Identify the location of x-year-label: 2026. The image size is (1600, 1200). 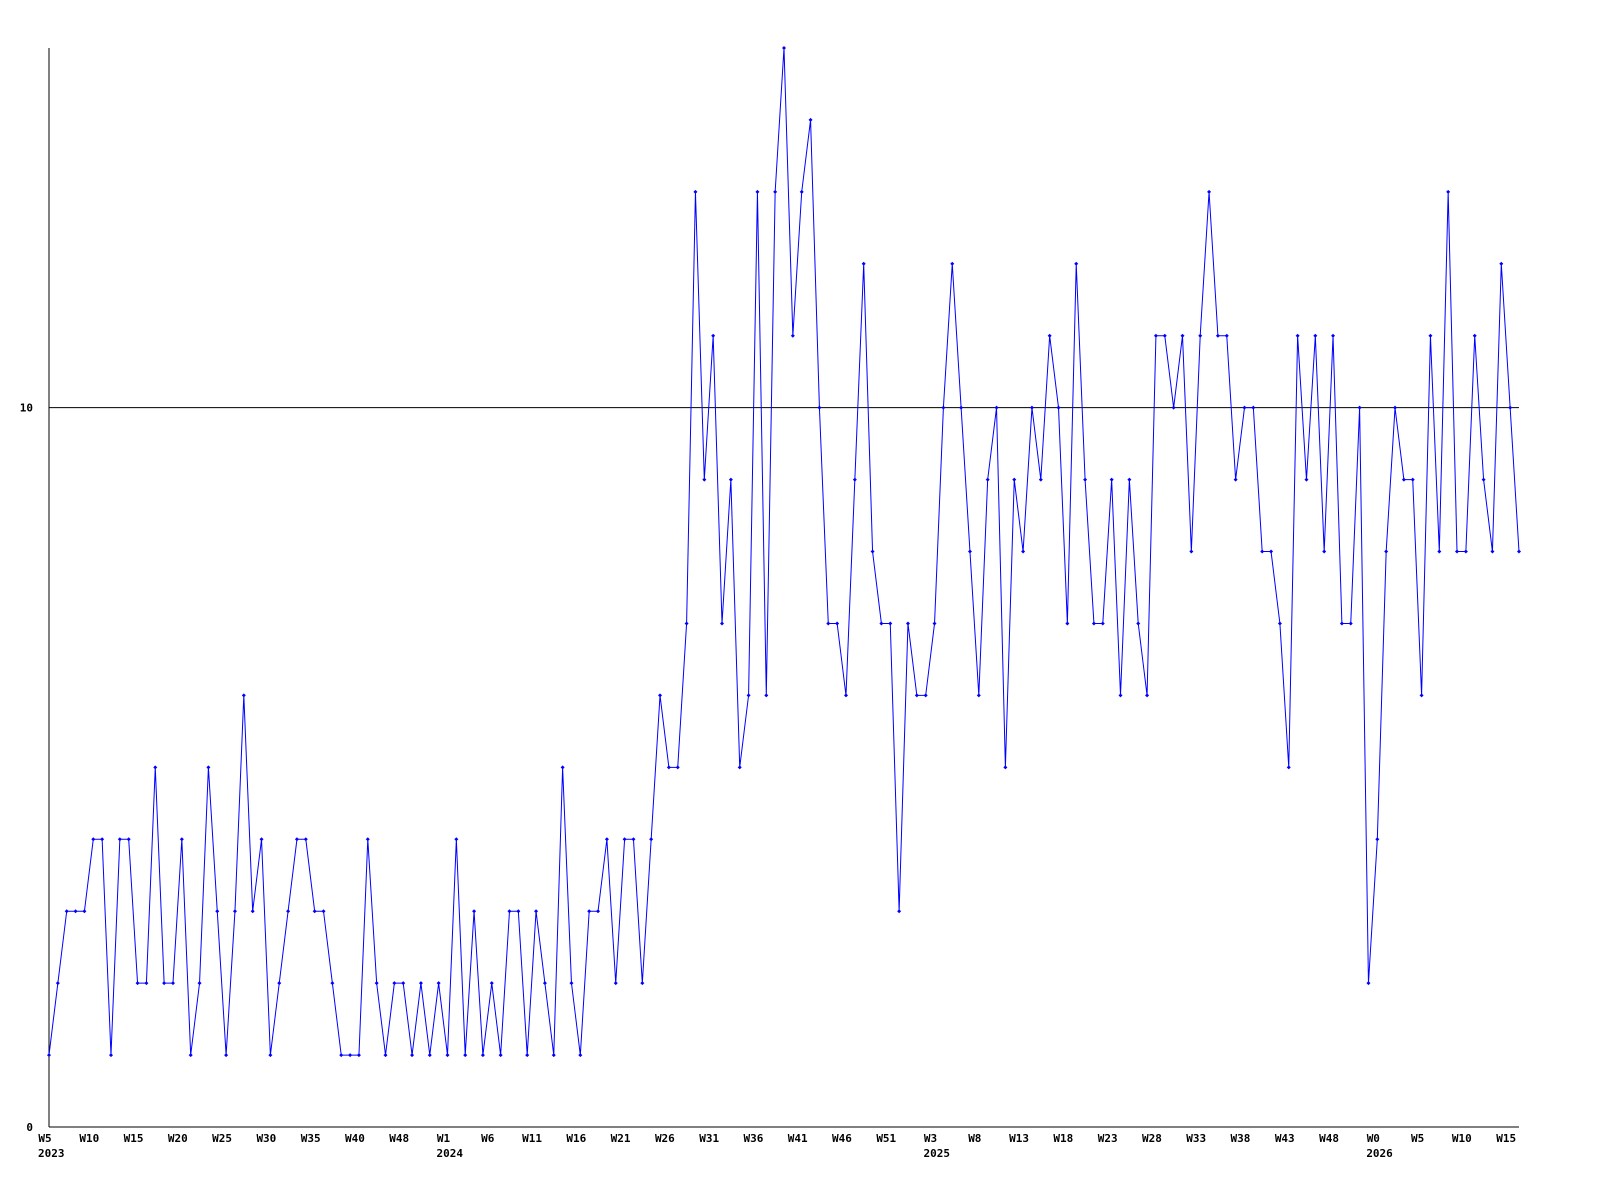
(1379, 1153).